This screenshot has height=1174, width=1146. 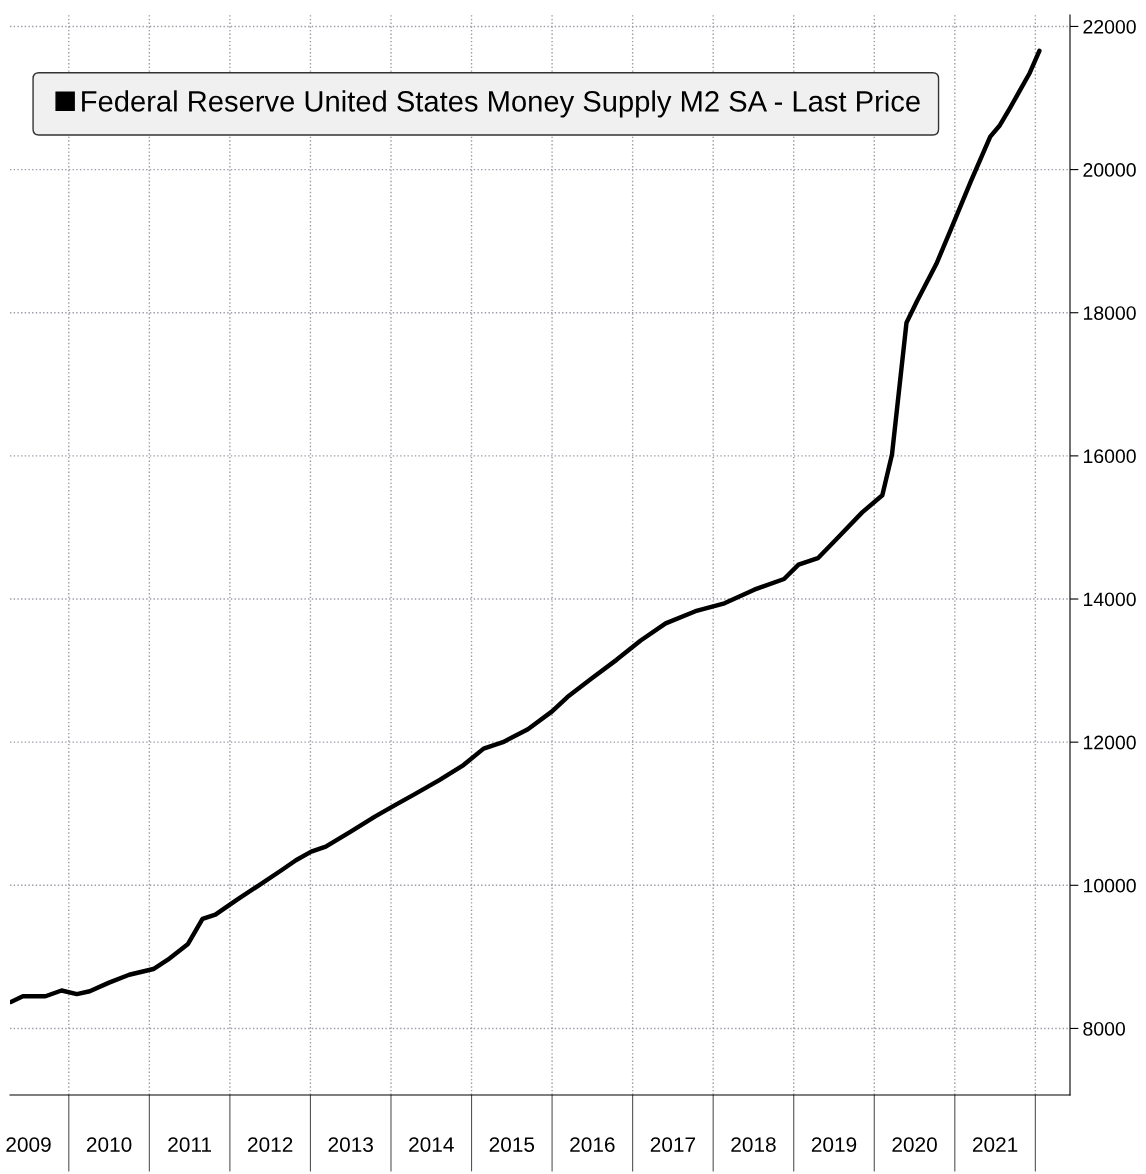 I want to click on legend-label: Federal Reserve United States Money Supply M2 SA - Last Price, so click(x=501, y=104).